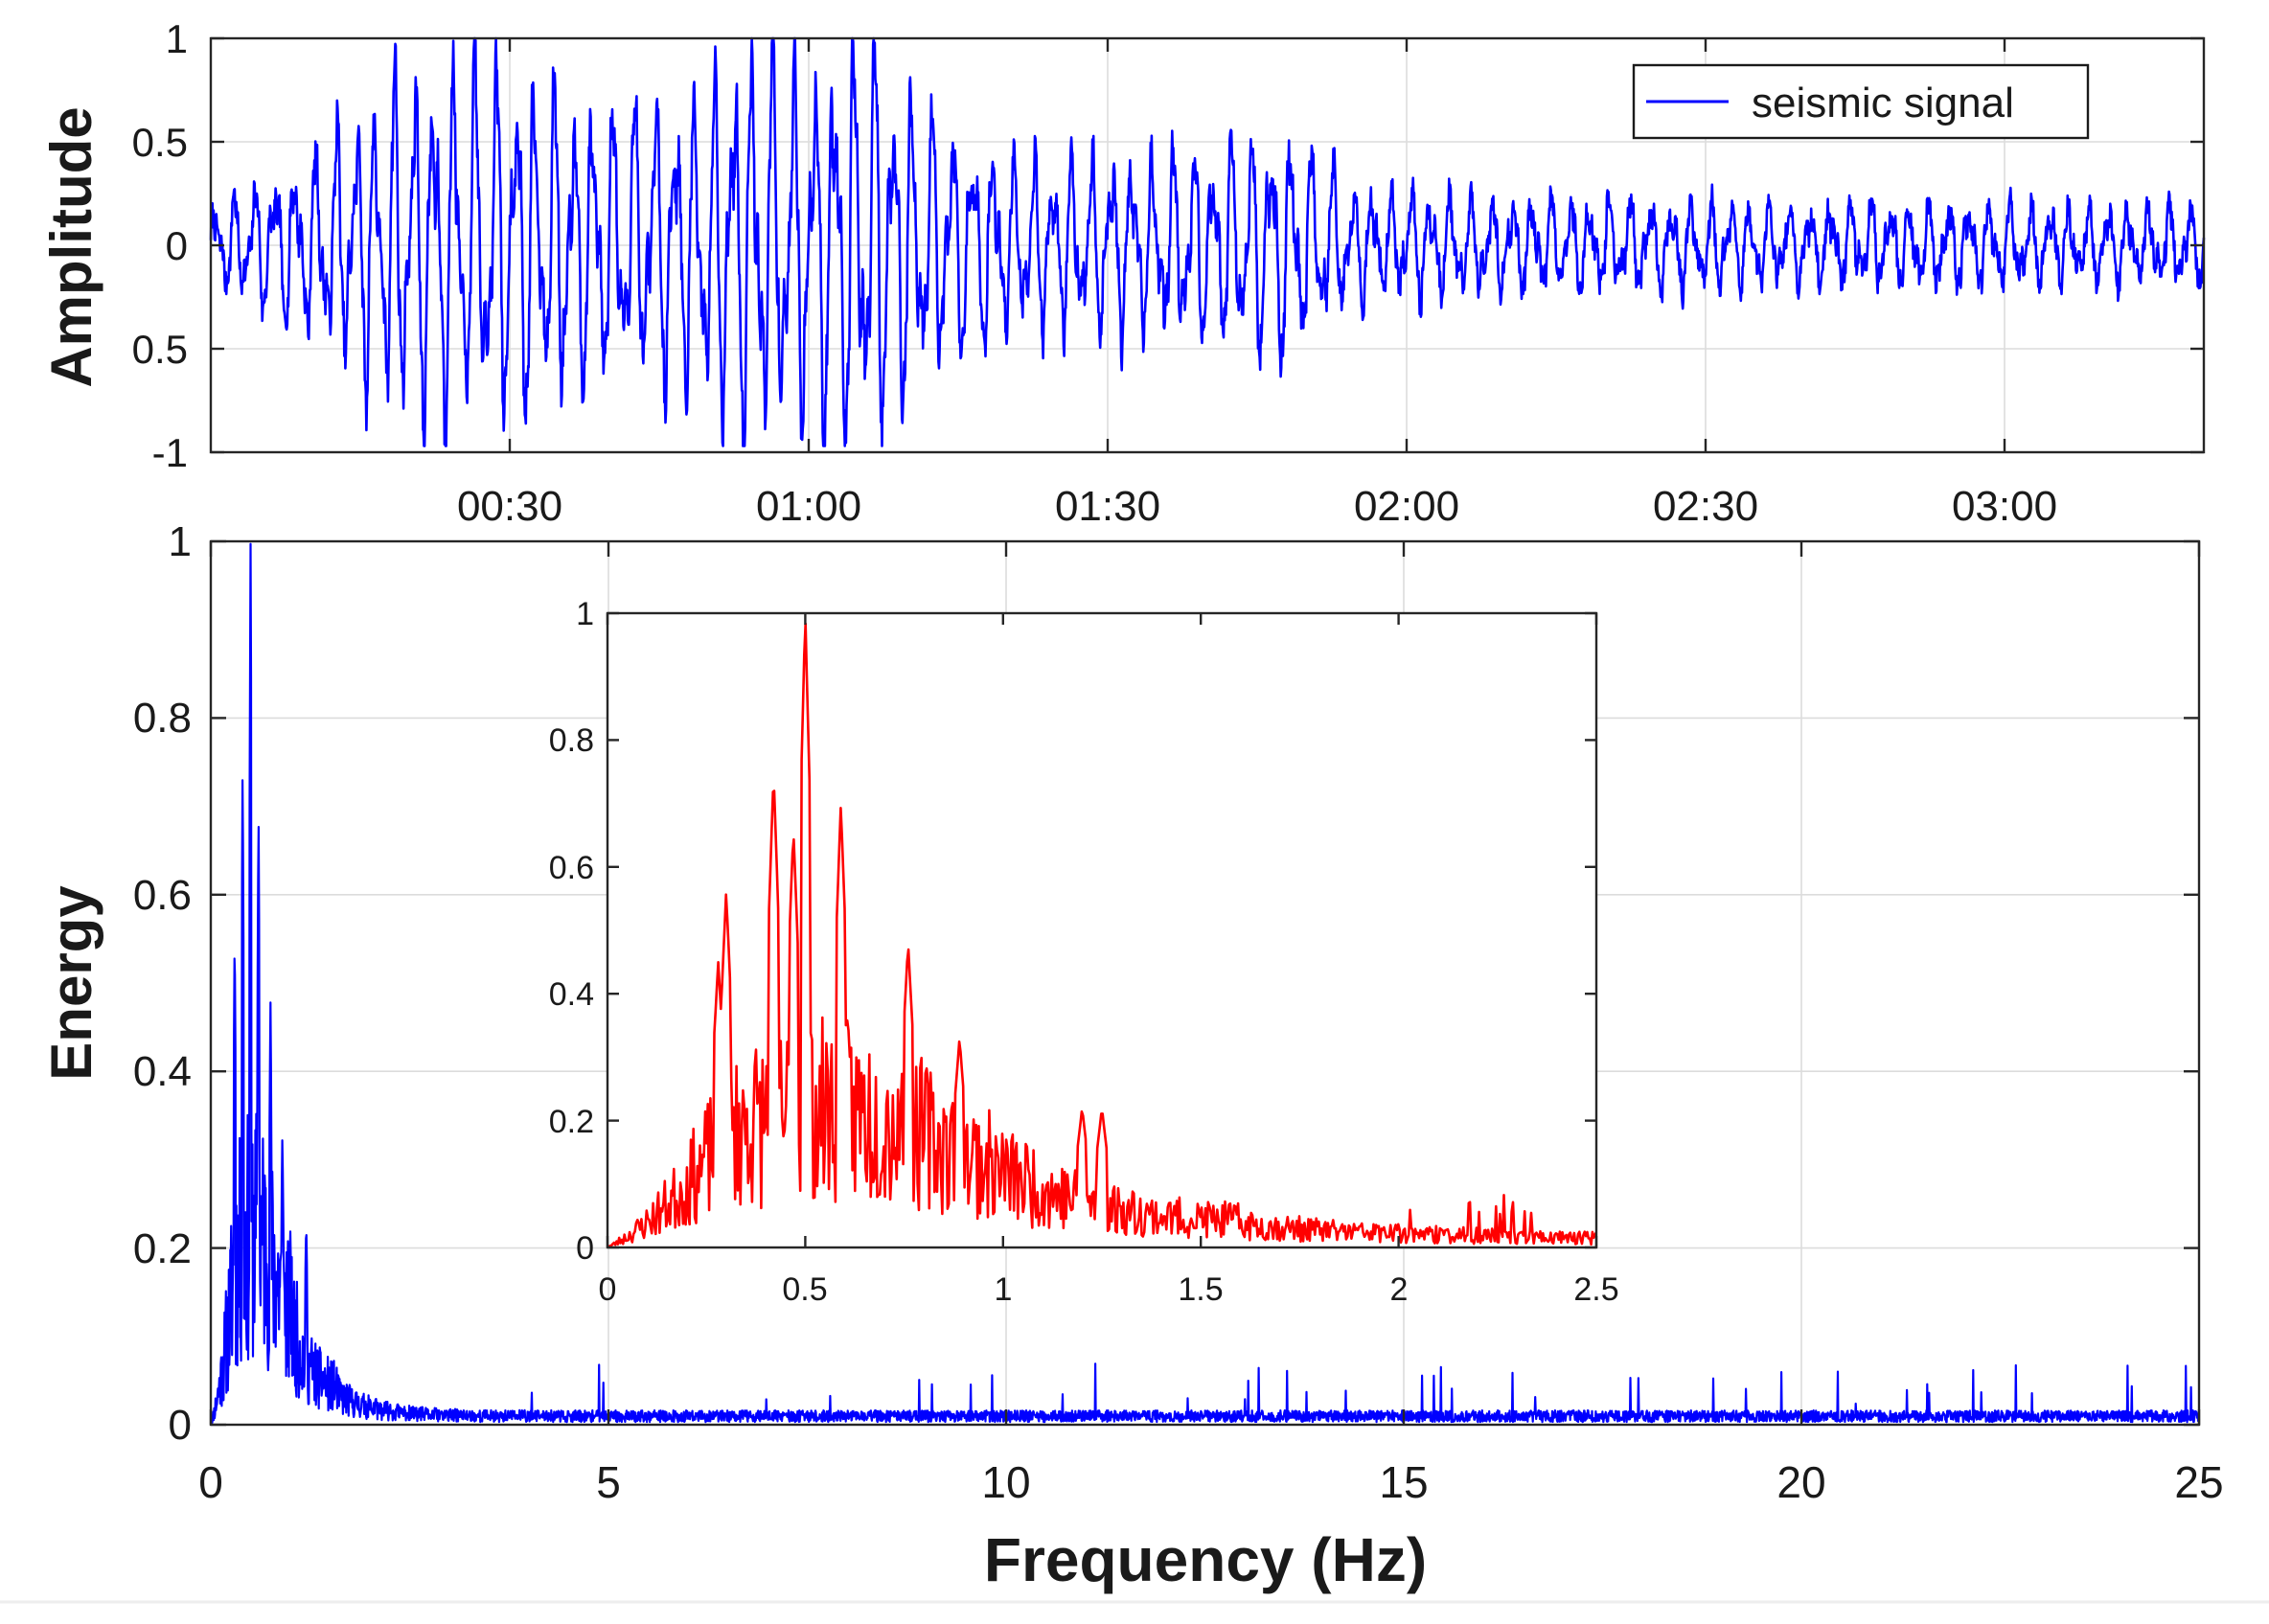 The image size is (2269, 1624). What do you see at coordinates (608, 1289) in the screenshot?
I see `inset-x-tick-label: 0` at bounding box center [608, 1289].